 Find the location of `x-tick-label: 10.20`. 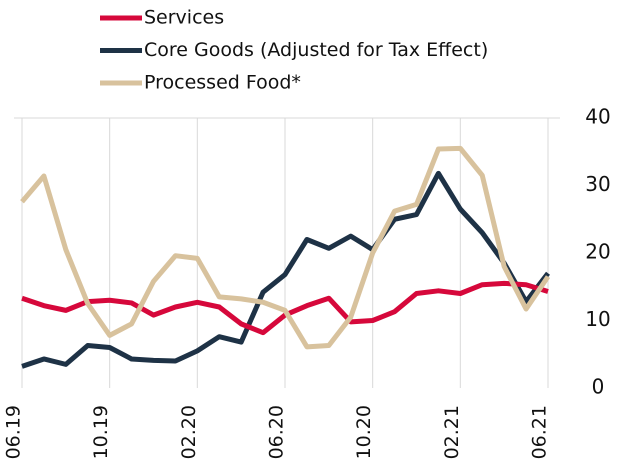

x-tick-label: 10.20 is located at coordinates (364, 432).